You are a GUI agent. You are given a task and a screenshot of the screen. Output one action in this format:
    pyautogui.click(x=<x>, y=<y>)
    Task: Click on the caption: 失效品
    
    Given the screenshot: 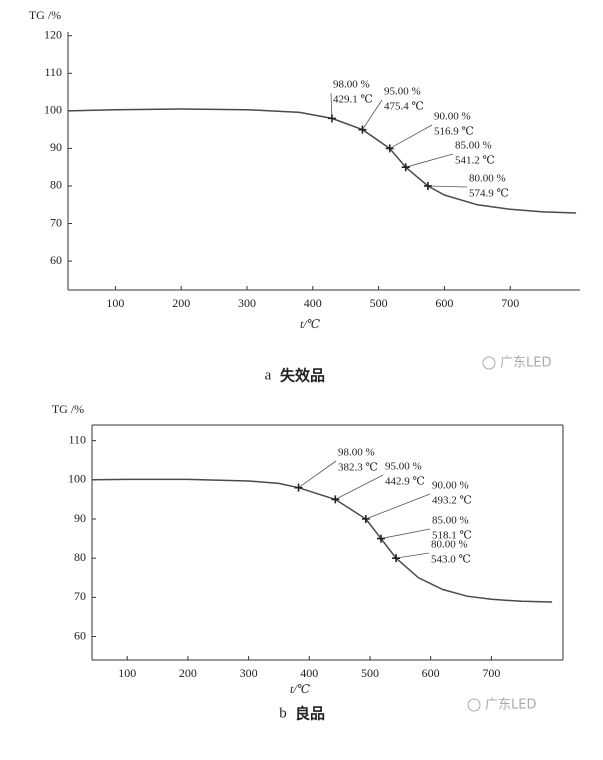 What is the action you would take?
    pyautogui.click(x=302, y=376)
    